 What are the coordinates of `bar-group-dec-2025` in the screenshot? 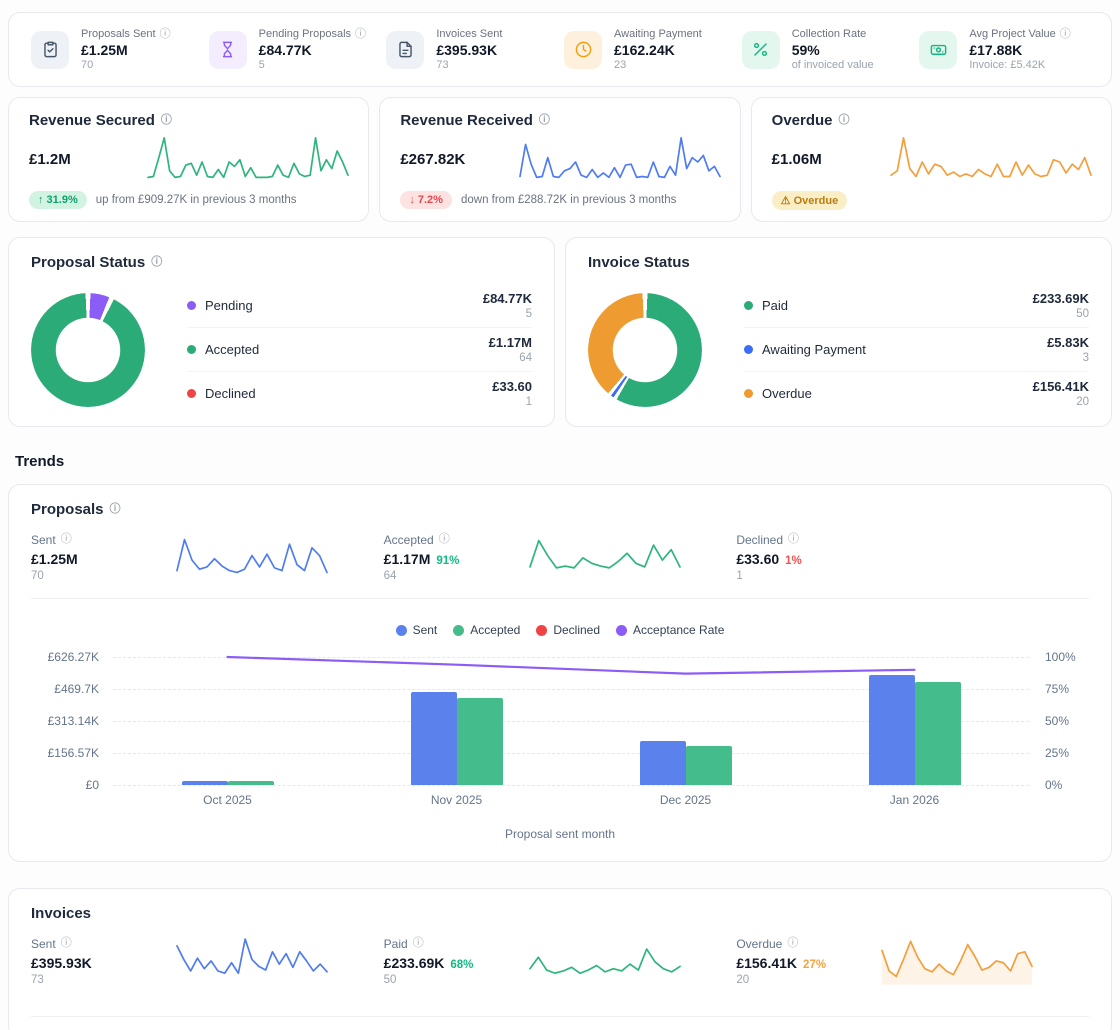 It's located at (685, 721).